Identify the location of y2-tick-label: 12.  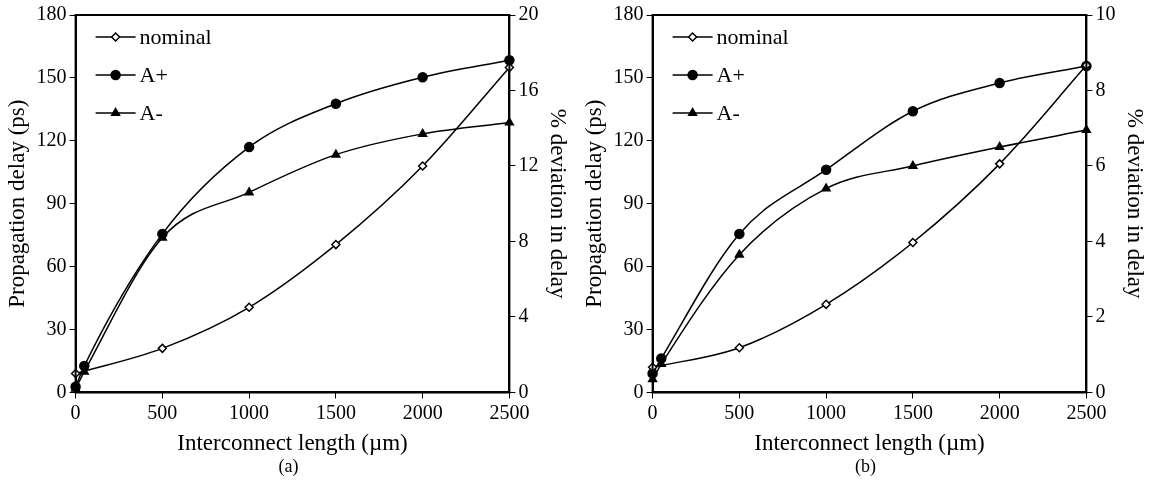
(528, 164).